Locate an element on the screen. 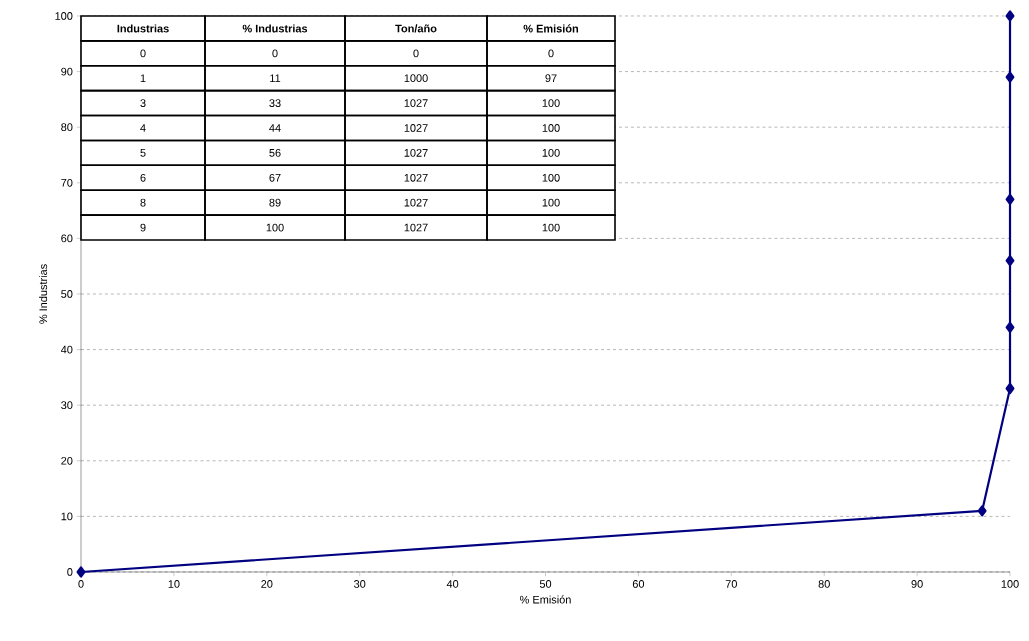 The height and width of the screenshot is (641, 1029). y-tick-label: 40 is located at coordinates (66, 349).